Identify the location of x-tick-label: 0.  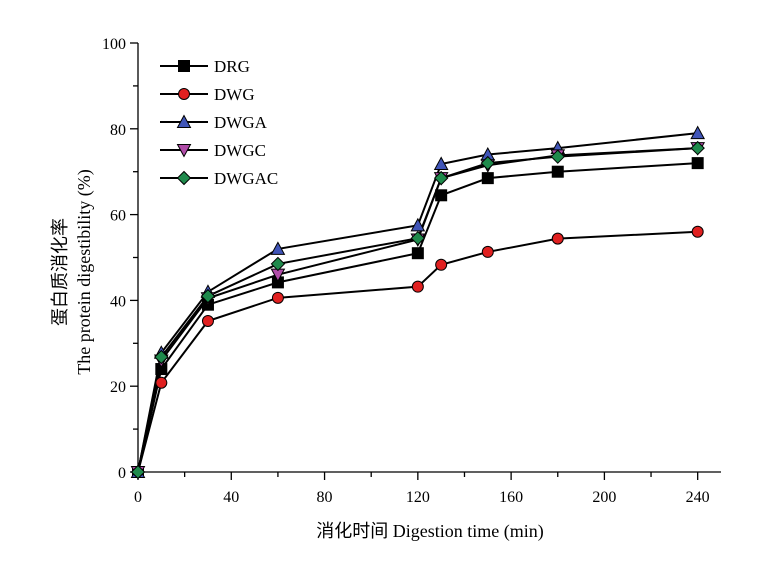
(138, 497).